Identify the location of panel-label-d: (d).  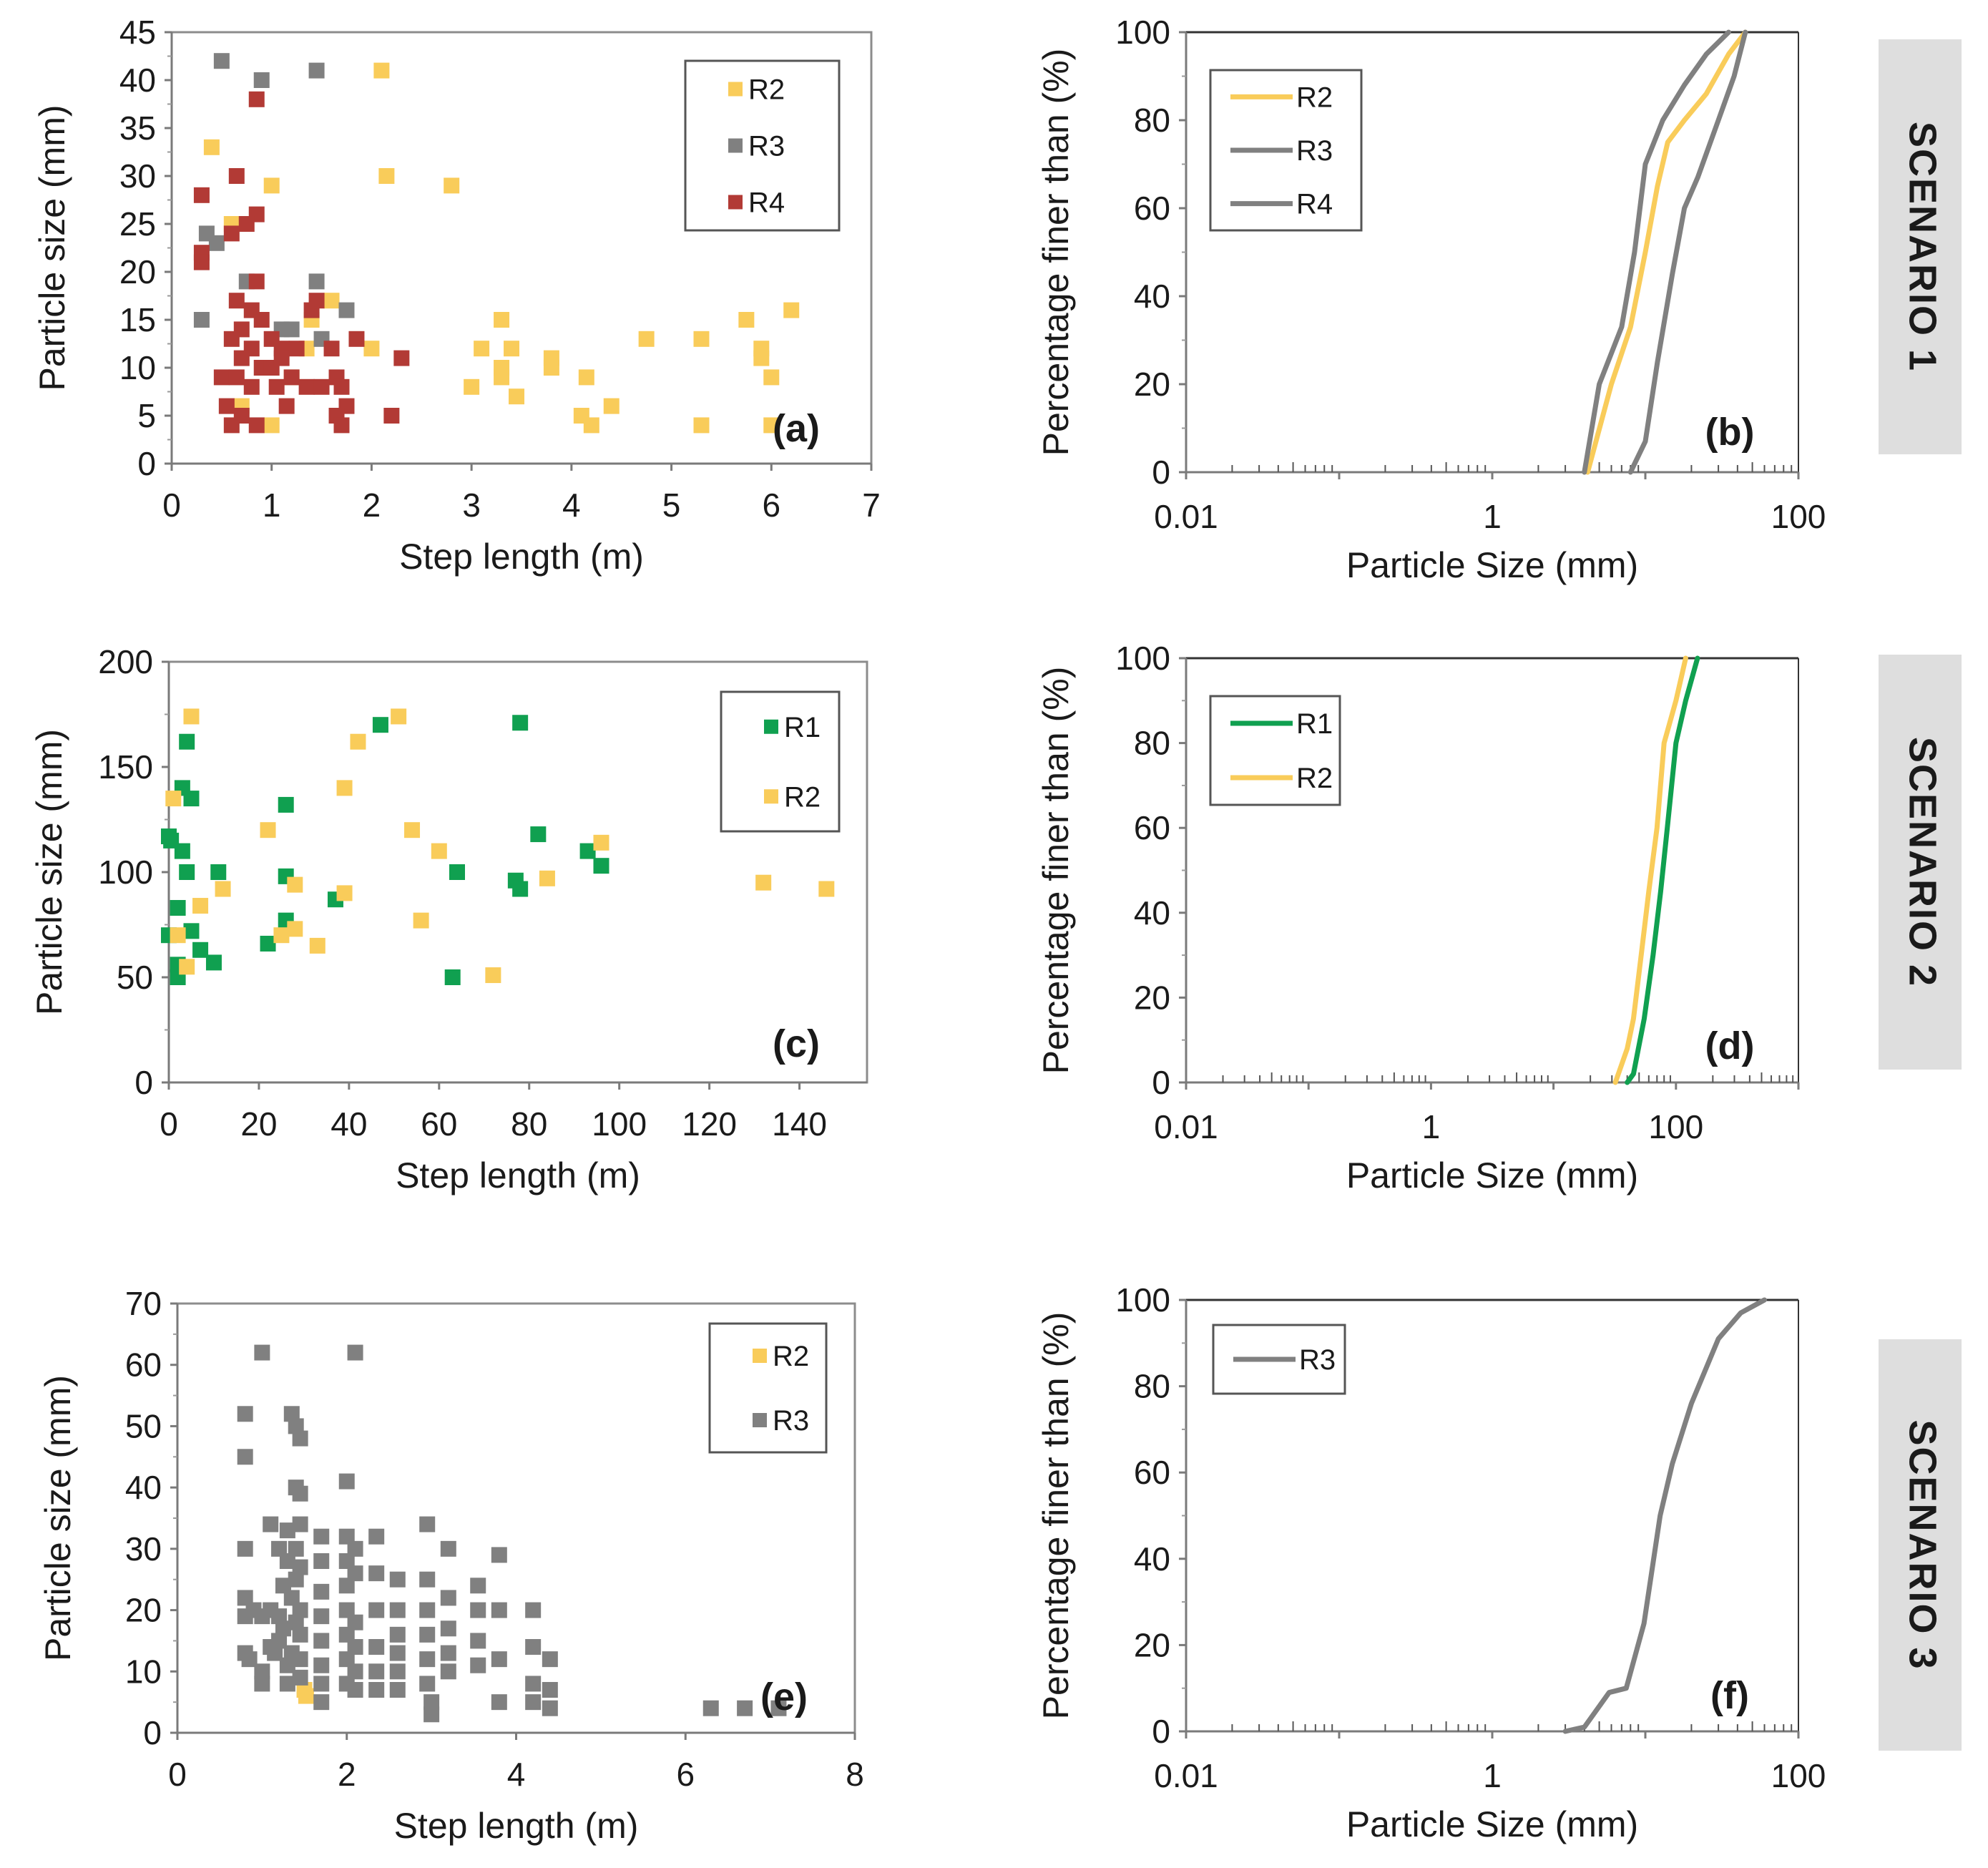
(1730, 1046).